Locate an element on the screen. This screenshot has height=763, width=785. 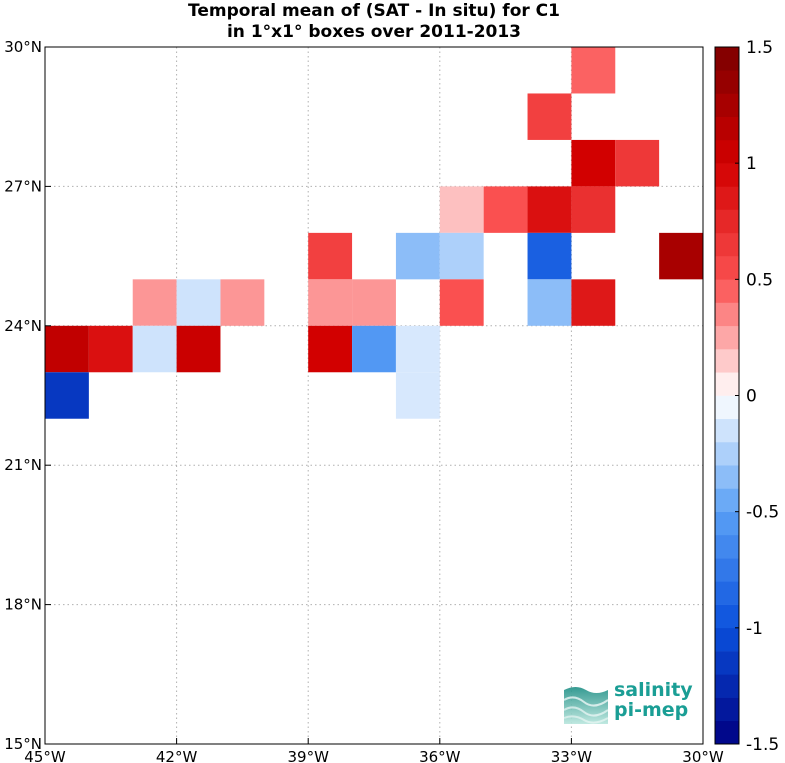
colorbar-tick-label: -1.5 is located at coordinates (762, 745).